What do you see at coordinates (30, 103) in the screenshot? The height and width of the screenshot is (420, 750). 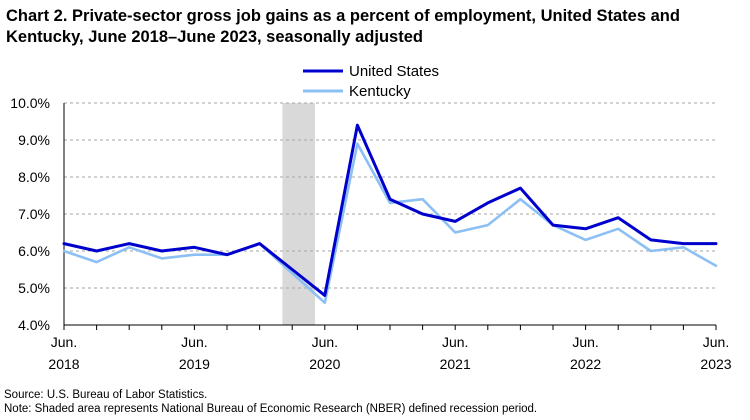 I see `y-tick-label: 10.0%` at bounding box center [30, 103].